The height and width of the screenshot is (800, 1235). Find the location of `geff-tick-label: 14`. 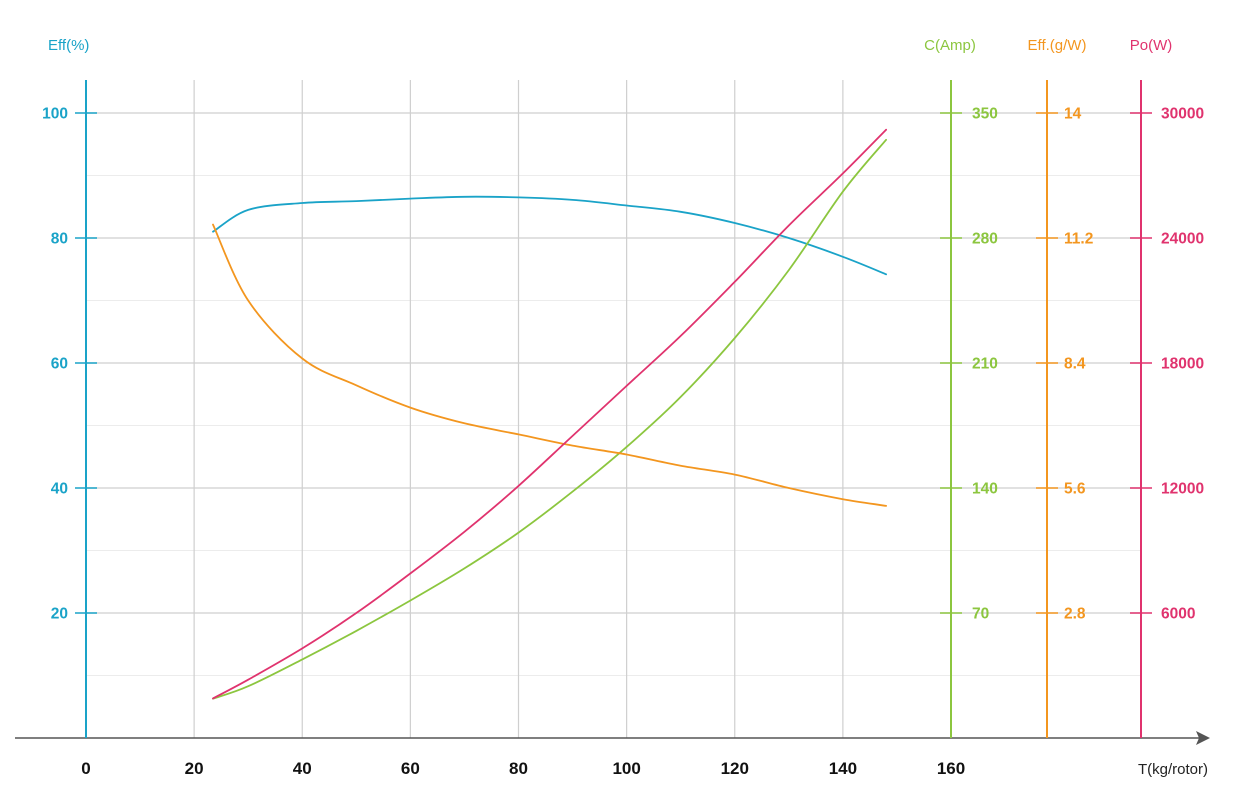

geff-tick-label: 14 is located at coordinates (1073, 114).